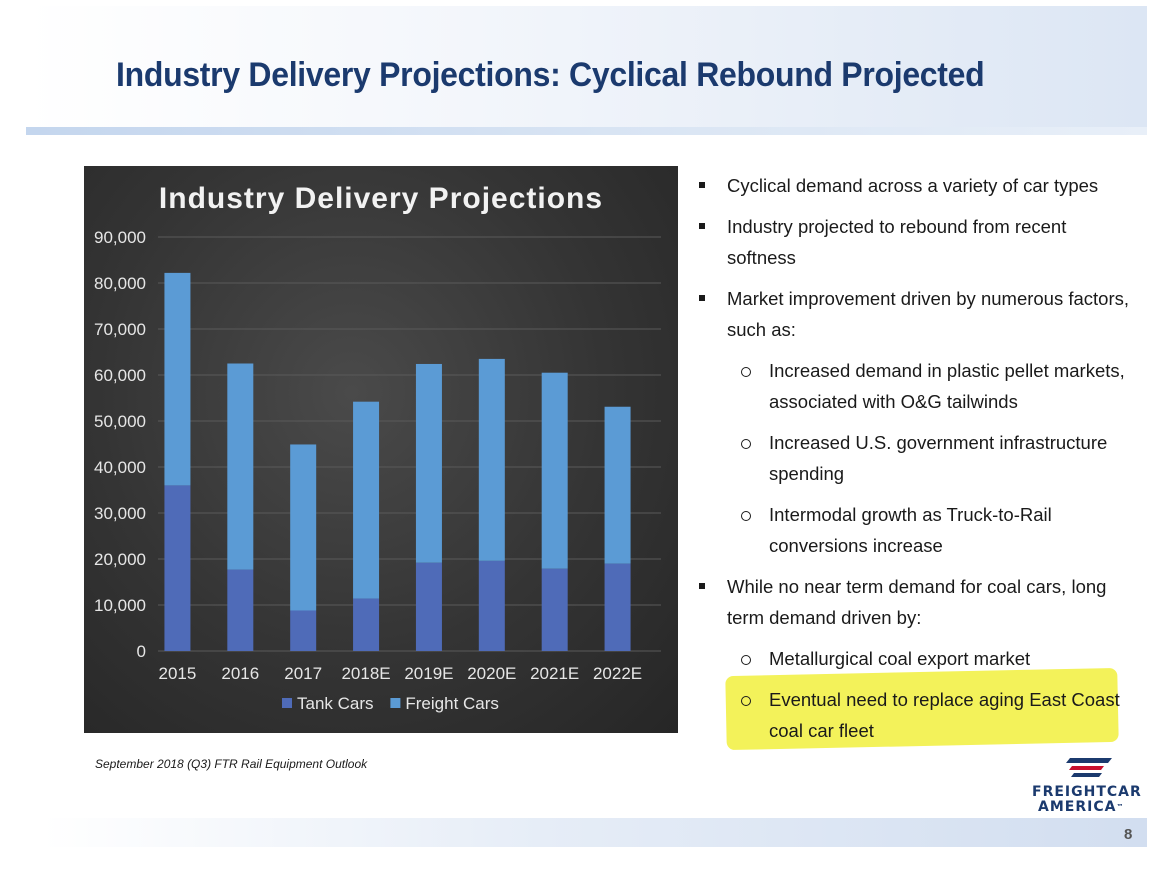 Image resolution: width=1176 pixels, height=877 pixels. I want to click on legend-label: Tank Cars, so click(335, 703).